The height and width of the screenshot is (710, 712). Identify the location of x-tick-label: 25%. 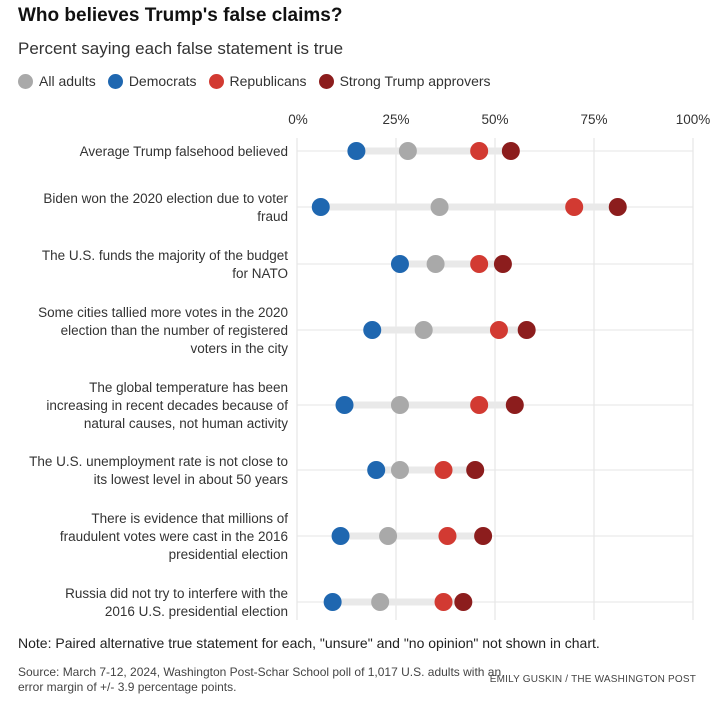
(395, 119).